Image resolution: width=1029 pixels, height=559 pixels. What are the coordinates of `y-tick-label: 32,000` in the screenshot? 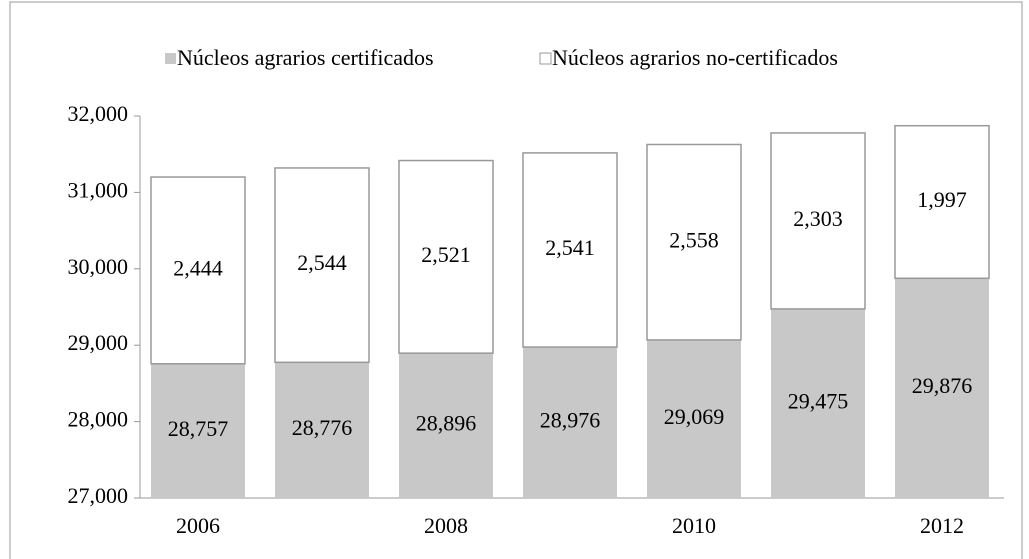 It's located at (98, 113).